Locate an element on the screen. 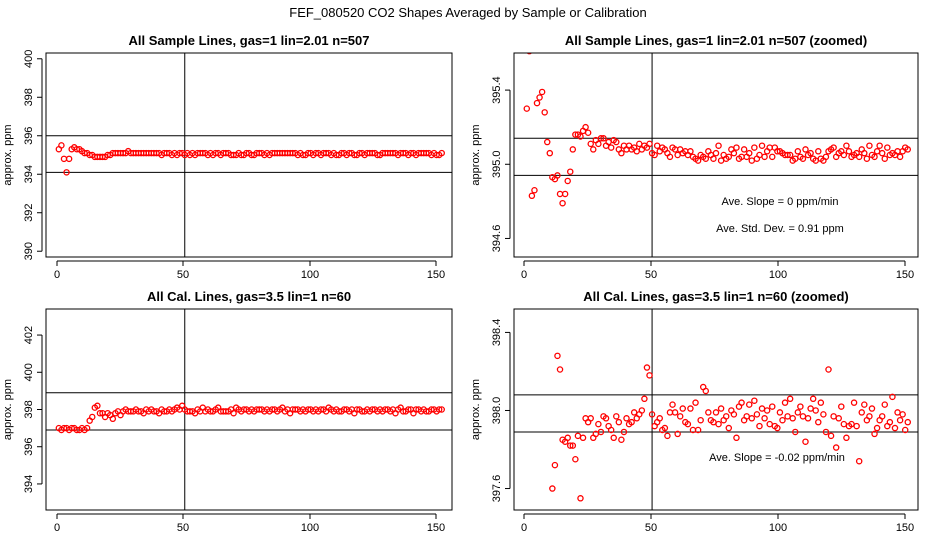 The image size is (936, 540). annotation-text: Ave. Slope = -0.02 ppm/min is located at coordinates (777, 458).